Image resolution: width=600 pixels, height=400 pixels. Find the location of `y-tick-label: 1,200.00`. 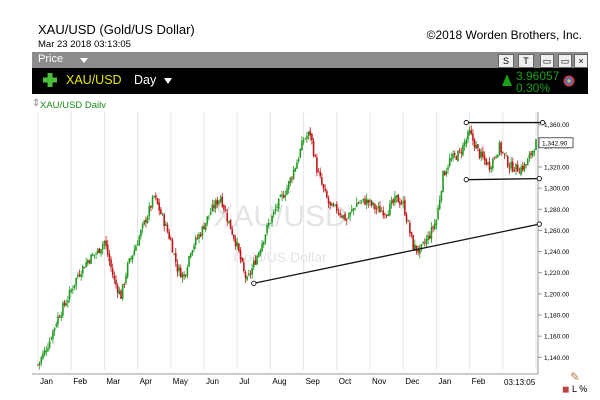

y-tick-label: 1,200.00 is located at coordinates (557, 294).